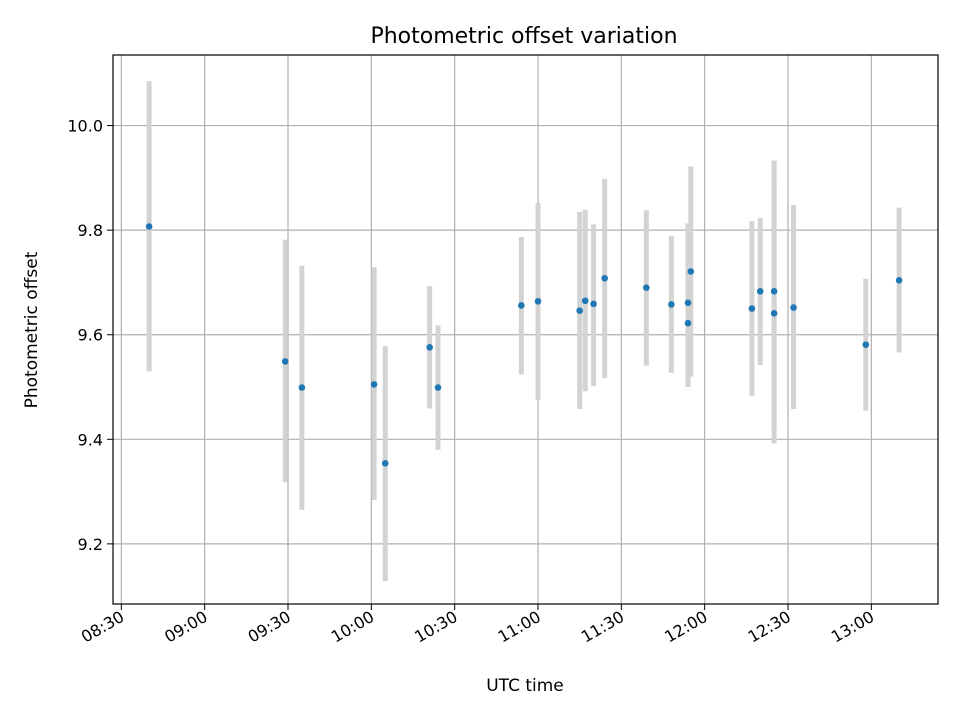 The image size is (960, 720). I want to click on x-tick-label: 12:30, so click(769, 627).